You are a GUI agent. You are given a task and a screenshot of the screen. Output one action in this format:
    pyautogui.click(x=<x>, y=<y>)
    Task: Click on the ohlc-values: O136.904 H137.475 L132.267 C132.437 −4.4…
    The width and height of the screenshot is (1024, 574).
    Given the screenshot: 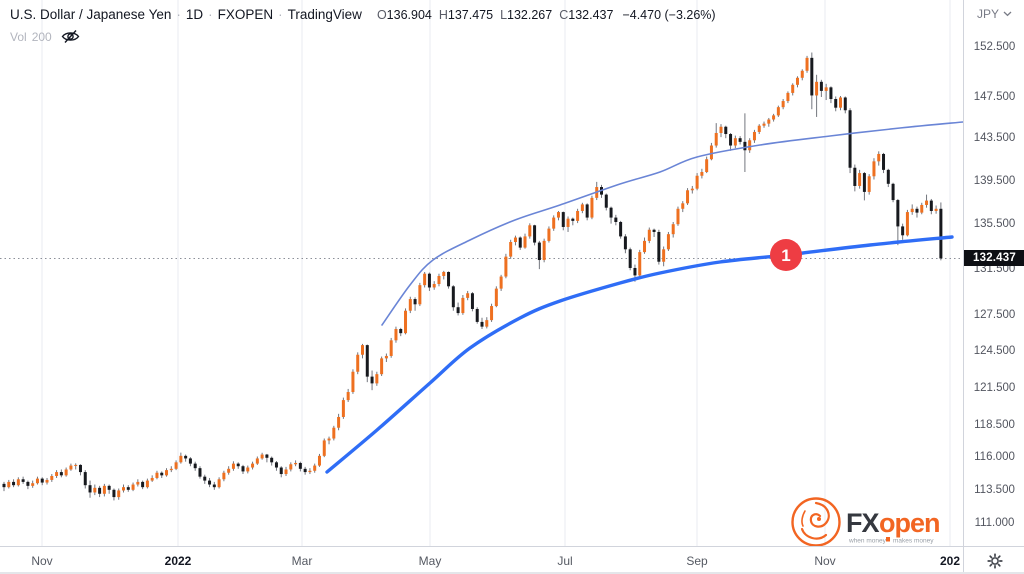 What is the action you would take?
    pyautogui.click(x=546, y=15)
    